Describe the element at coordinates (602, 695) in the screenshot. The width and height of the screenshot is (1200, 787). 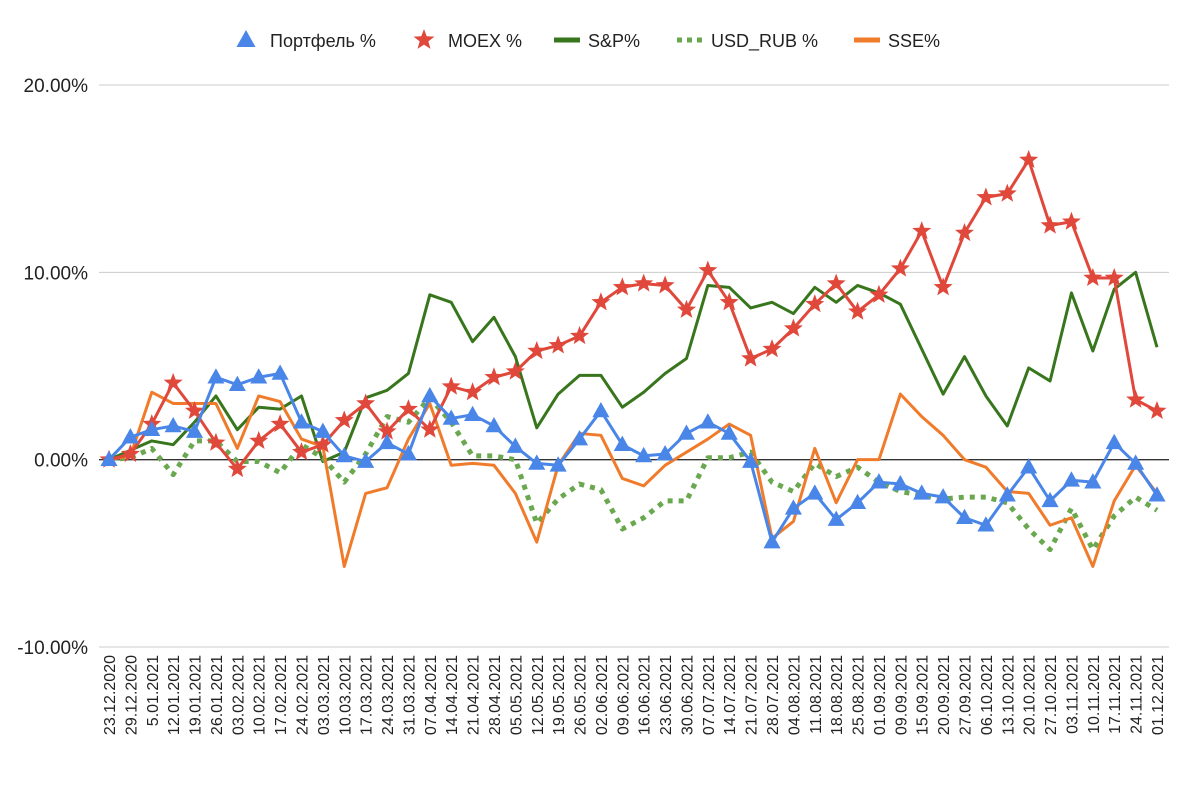
I see `x-tick-label: 02.06.2021` at that location.